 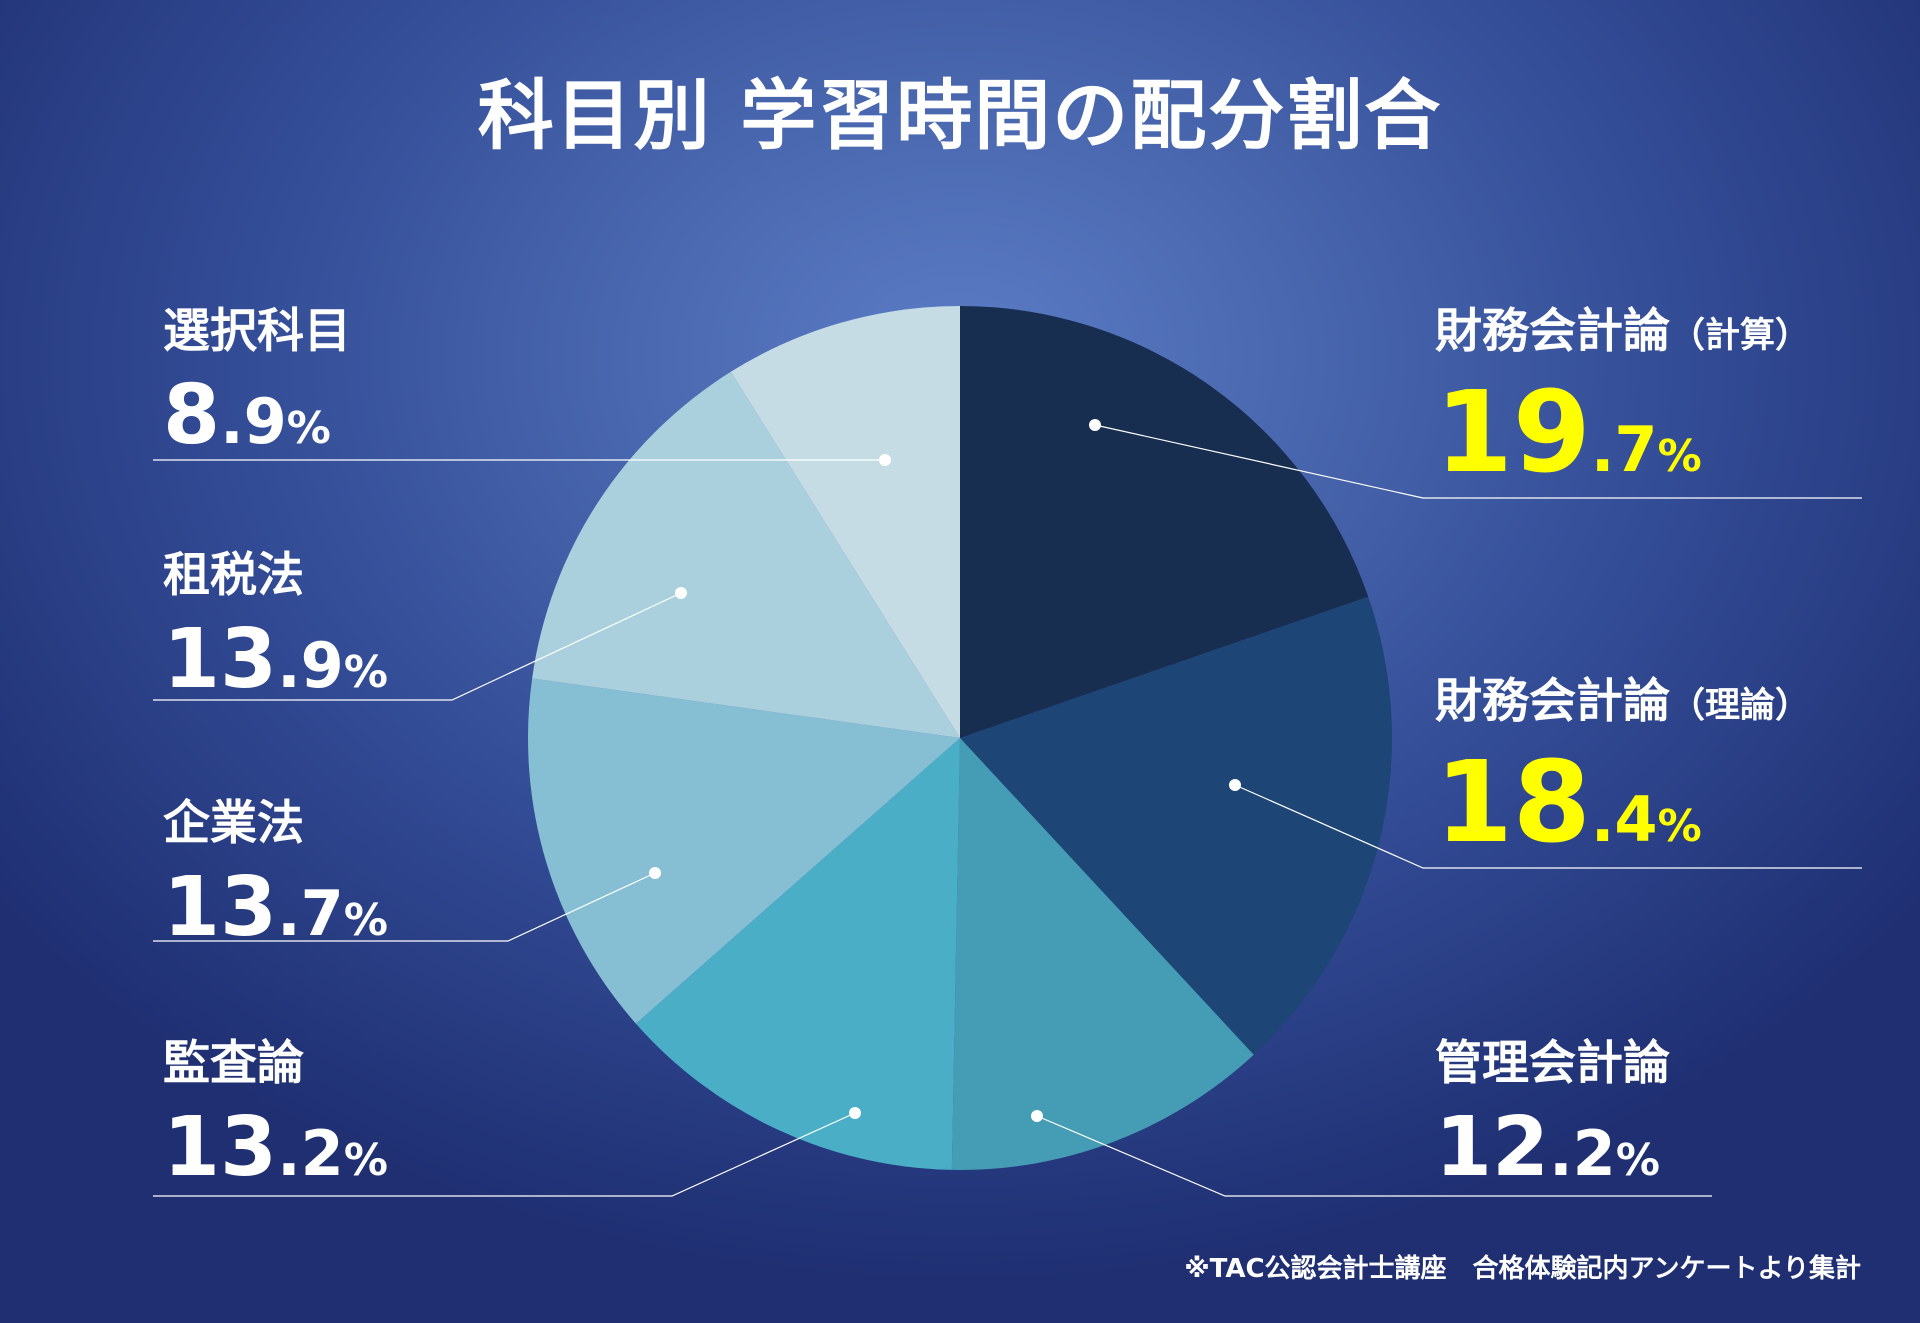 I want to click on slice-name: 企業法, so click(x=275, y=823).